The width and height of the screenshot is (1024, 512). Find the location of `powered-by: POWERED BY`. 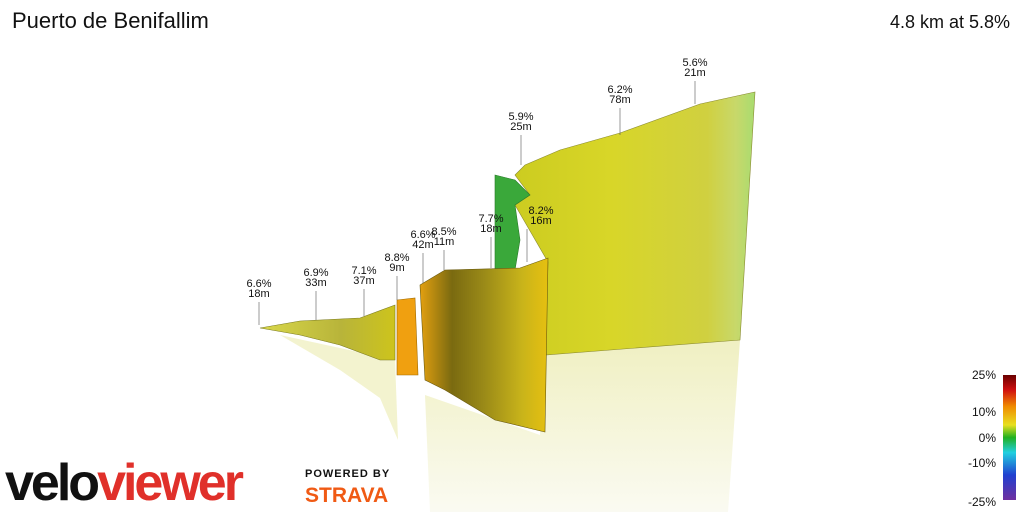

powered-by: POWERED BY is located at coordinates (347, 474).